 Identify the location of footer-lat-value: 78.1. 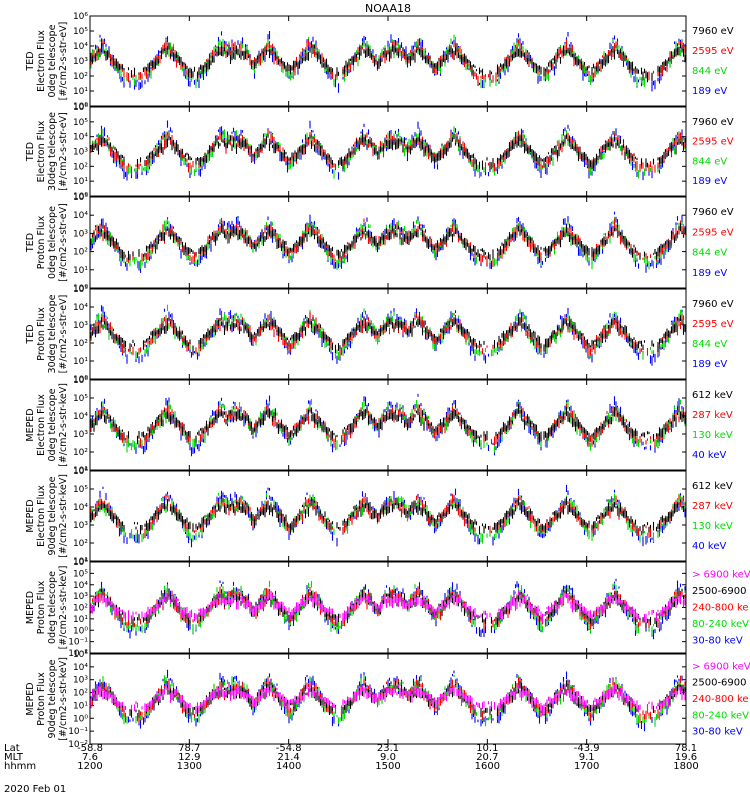
(686, 748).